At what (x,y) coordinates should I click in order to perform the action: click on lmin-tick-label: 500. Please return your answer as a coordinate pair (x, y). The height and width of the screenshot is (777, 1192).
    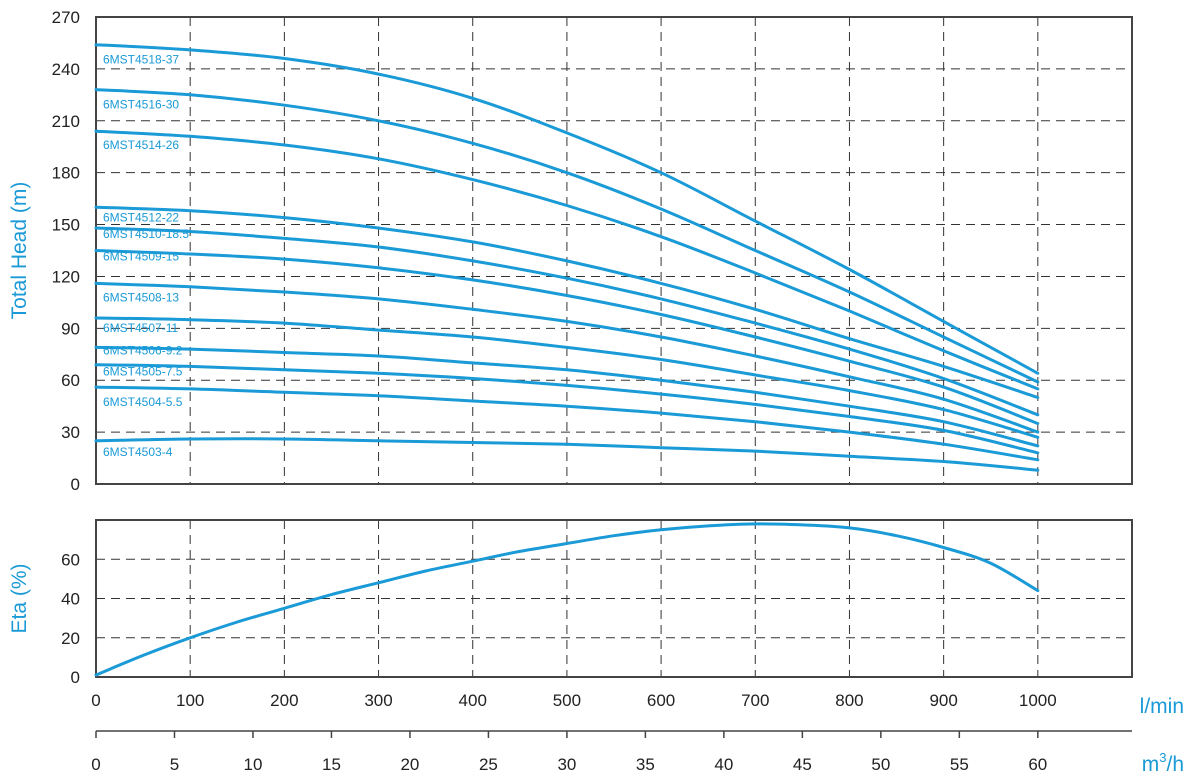
    Looking at the image, I should click on (567, 700).